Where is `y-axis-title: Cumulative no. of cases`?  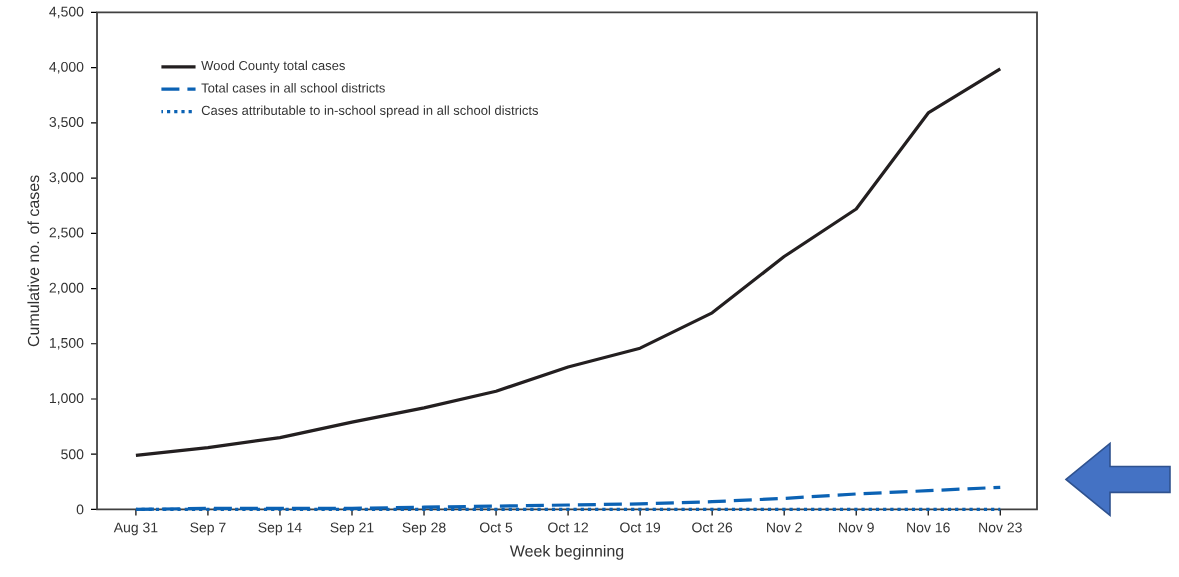
y-axis-title: Cumulative no. of cases is located at coordinates (33, 261).